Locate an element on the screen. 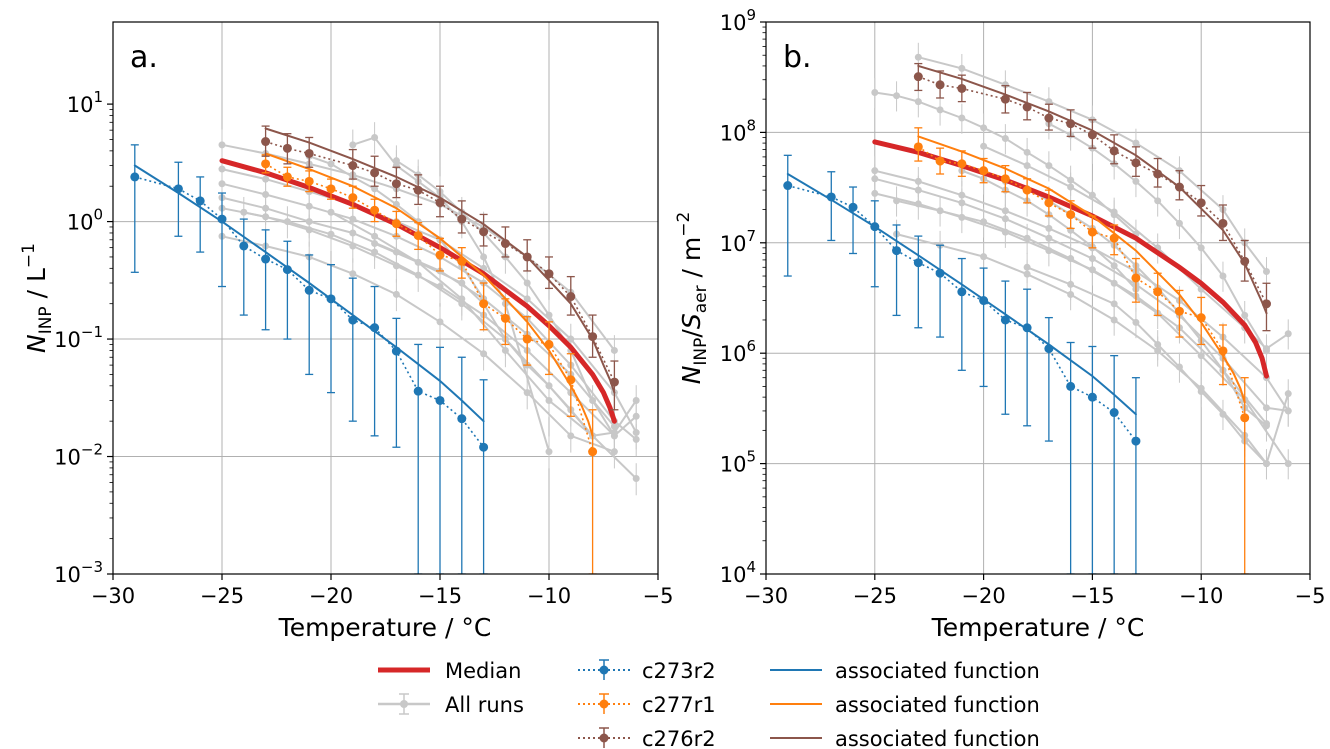 This screenshot has width=1330, height=749. y-tick-label-b: 10⁹ is located at coordinates (738, 20).